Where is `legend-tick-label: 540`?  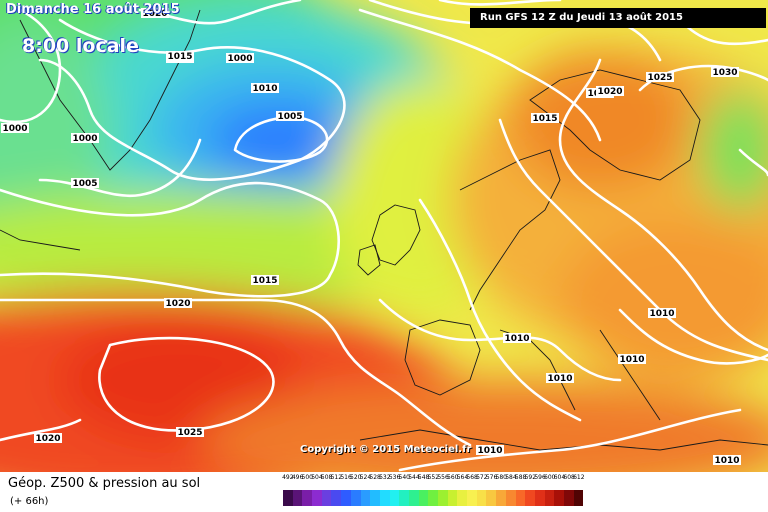 legend-tick-label: 540 is located at coordinates (404, 477).